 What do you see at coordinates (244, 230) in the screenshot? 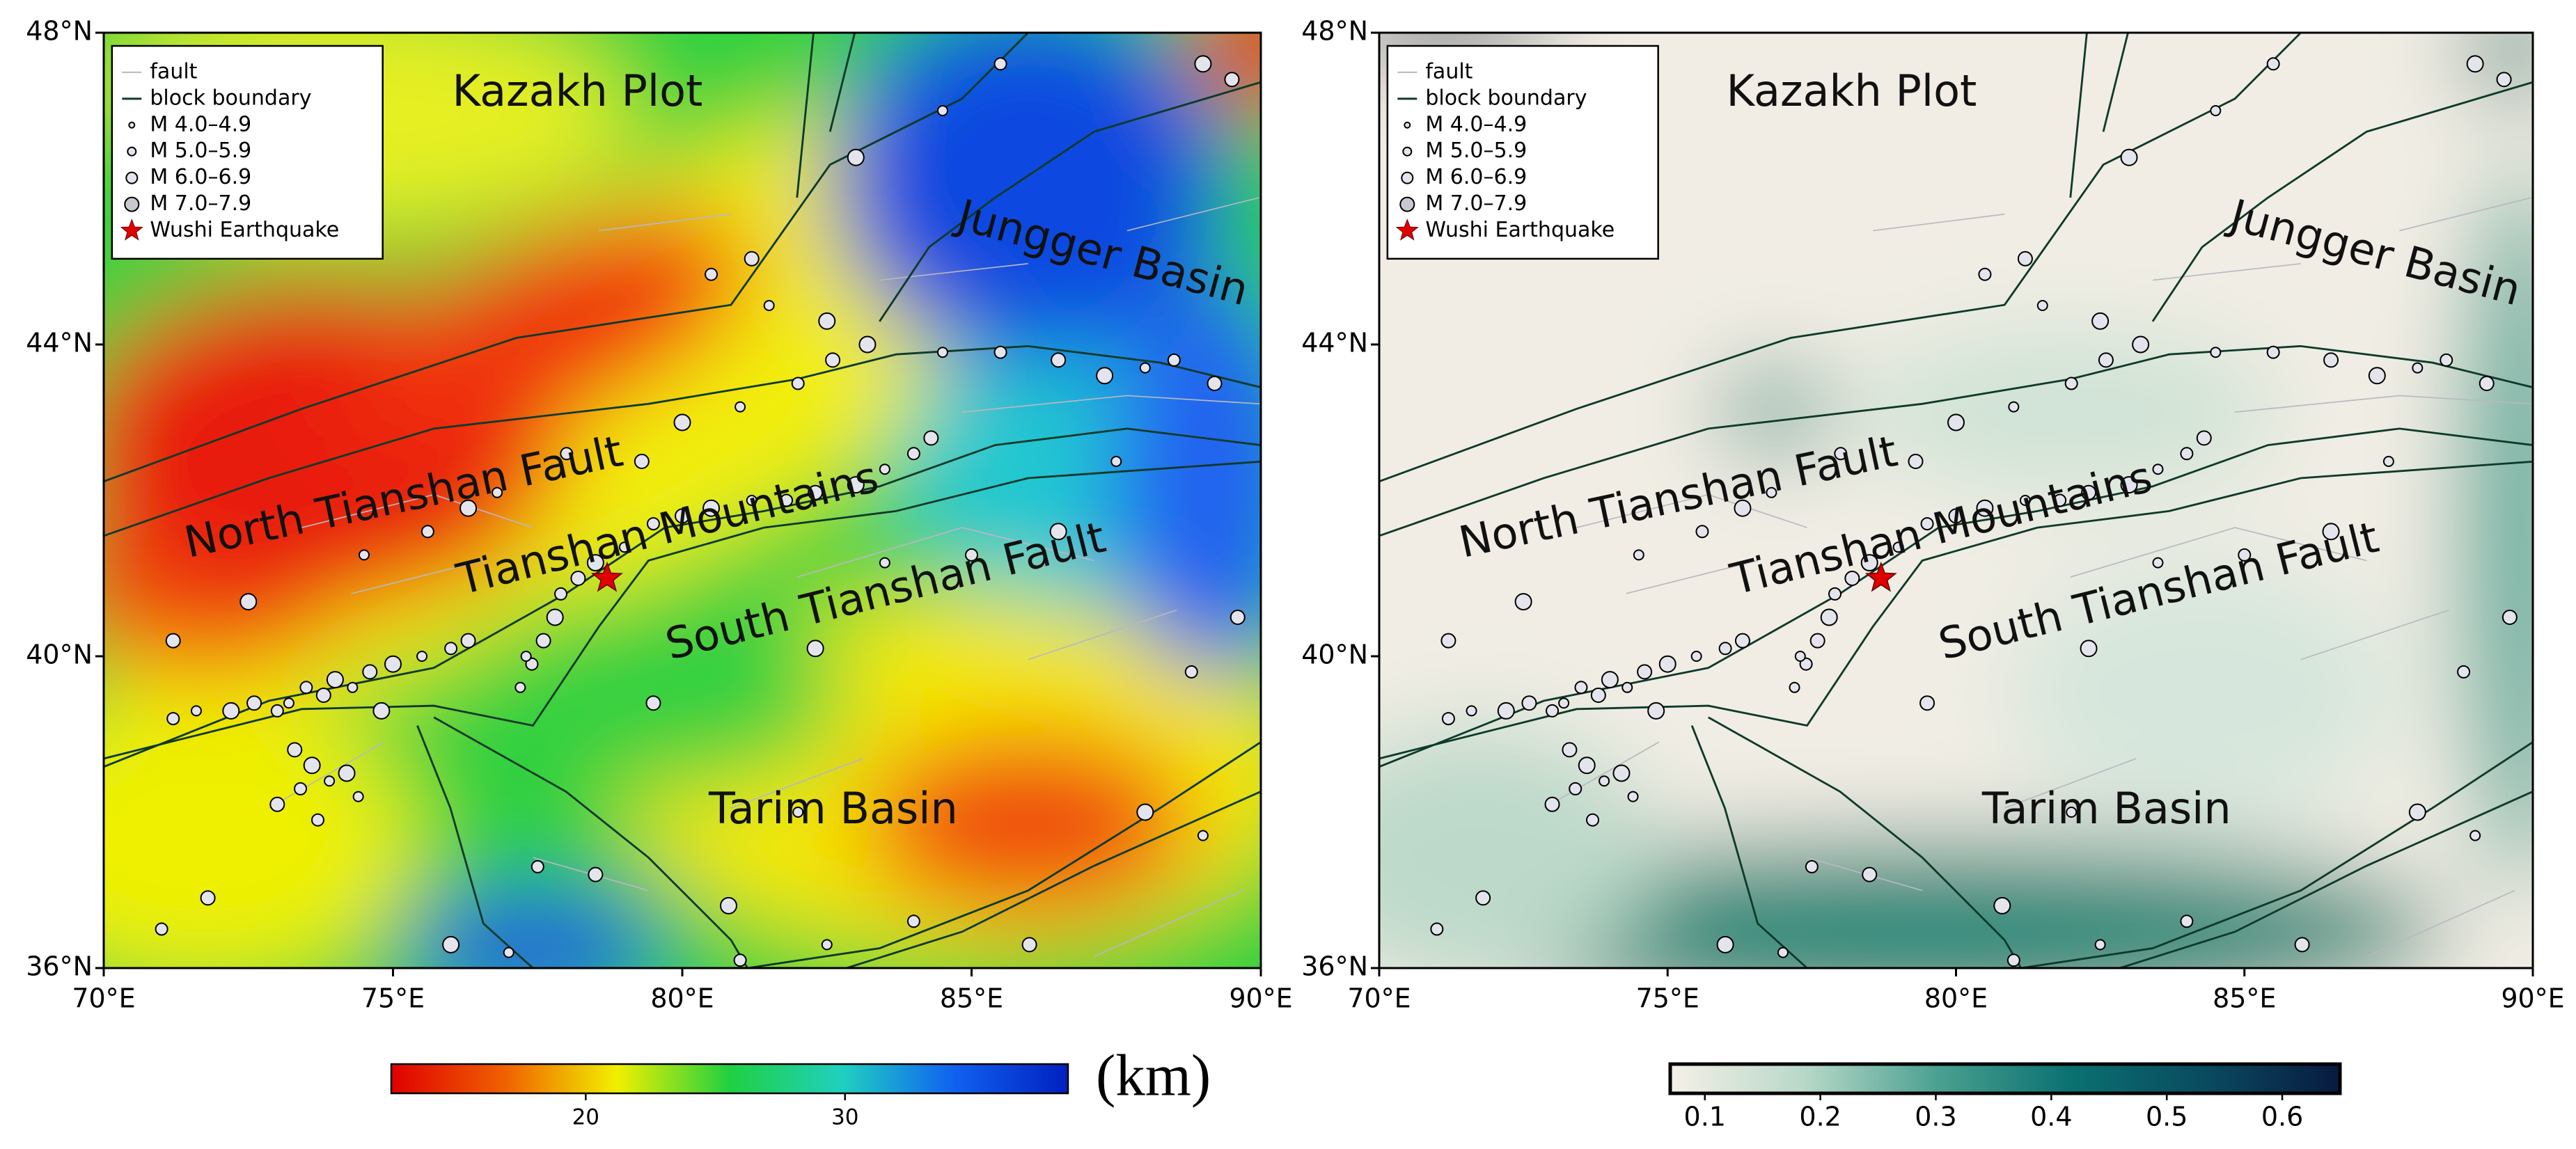
I see `legend-label: Wushi Earthquake` at bounding box center [244, 230].